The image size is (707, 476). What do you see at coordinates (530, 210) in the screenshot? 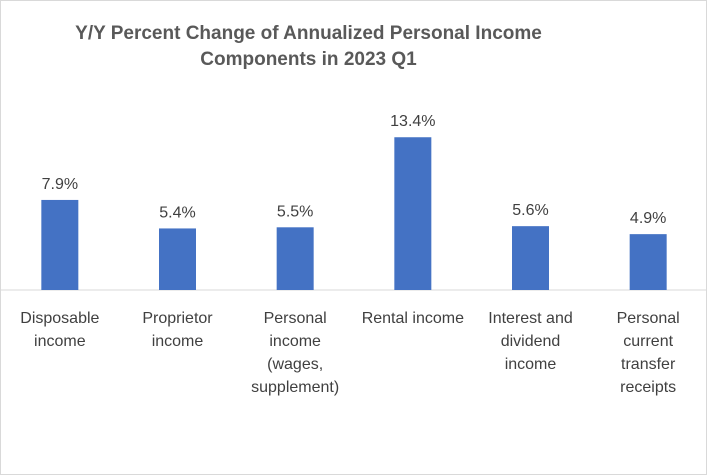
I see `data-label-4: 5.6%` at bounding box center [530, 210].